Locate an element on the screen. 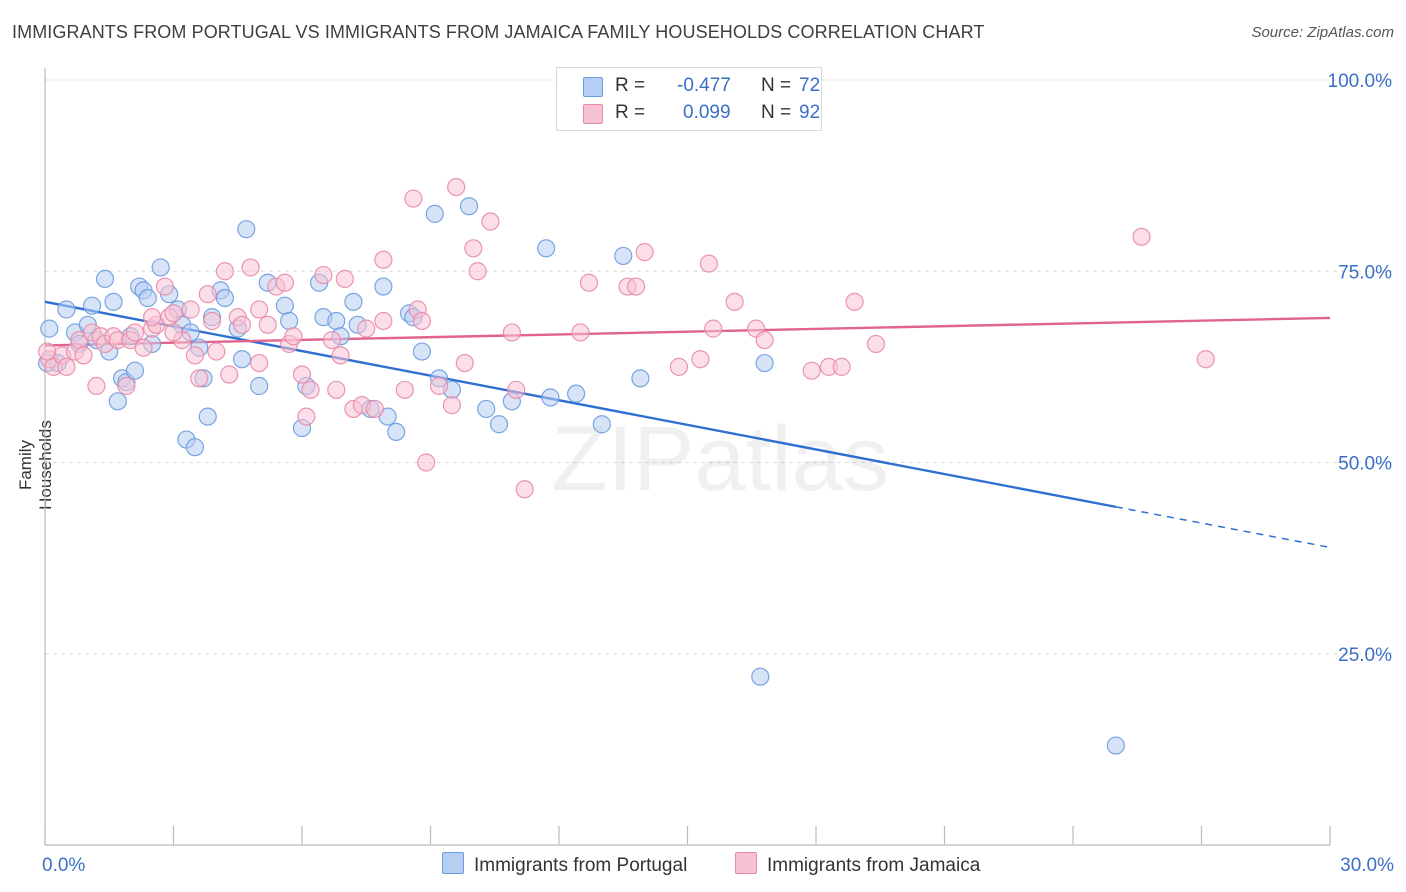  legend-r-value: 0.099 is located at coordinates (707, 112).